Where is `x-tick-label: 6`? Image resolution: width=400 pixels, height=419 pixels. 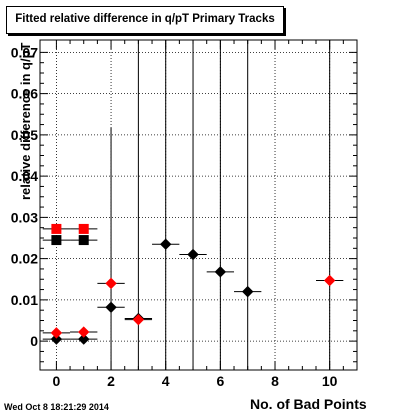
x-tick-label: 6 is located at coordinates (220, 381).